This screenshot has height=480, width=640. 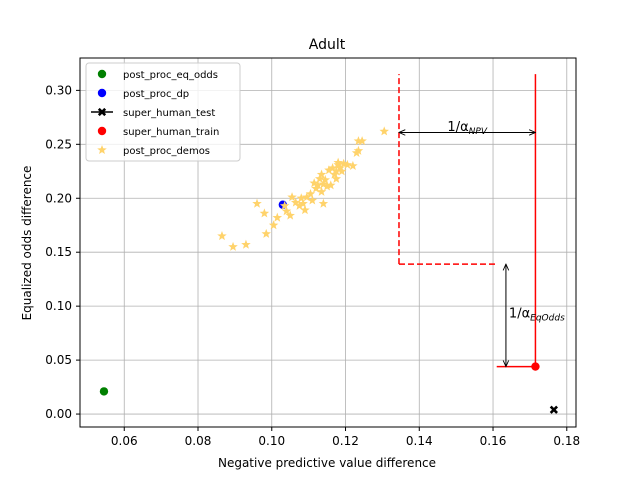 What do you see at coordinates (102, 93) in the screenshot?
I see `legend-marker-post-proc-dp` at bounding box center [102, 93].